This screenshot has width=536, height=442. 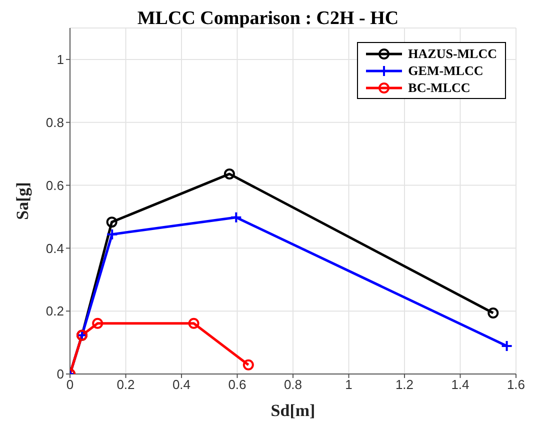 What do you see at coordinates (181, 384) in the screenshot?
I see `x-tick-label: 0.4` at bounding box center [181, 384].